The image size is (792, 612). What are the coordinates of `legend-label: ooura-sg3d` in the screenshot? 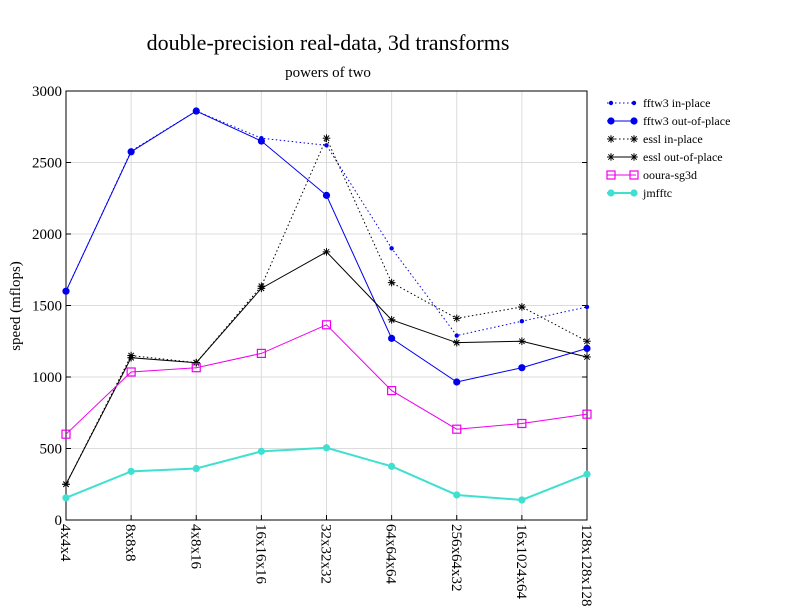 It's located at (670, 175).